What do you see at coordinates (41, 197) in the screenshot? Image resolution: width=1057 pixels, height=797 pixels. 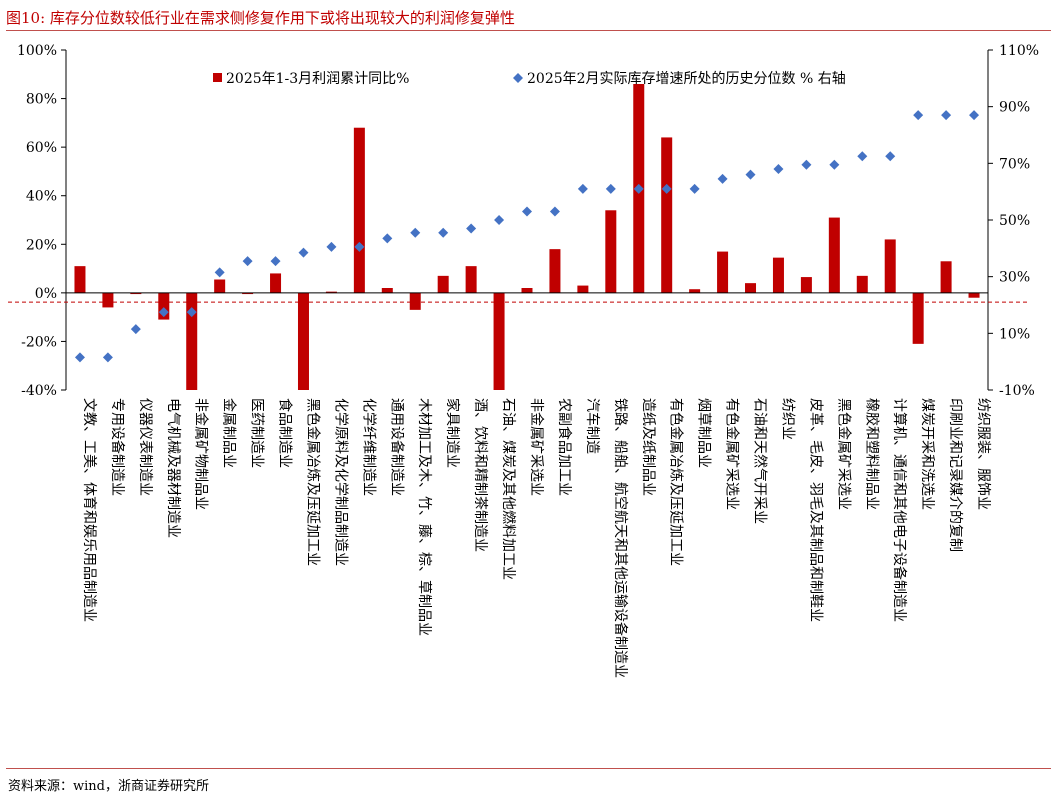 I see `left-tick-label: 40%` at bounding box center [41, 197].